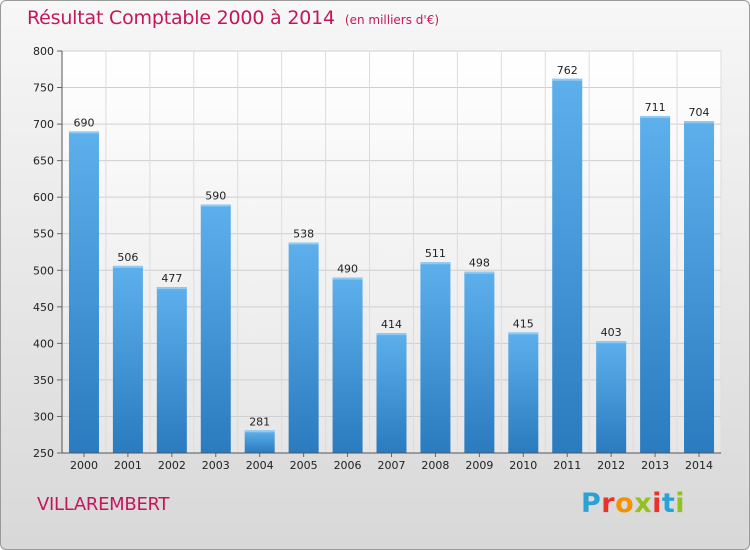 The height and width of the screenshot is (550, 750). What do you see at coordinates (43, 124) in the screenshot?
I see `y-tick-label: 700` at bounding box center [43, 124].